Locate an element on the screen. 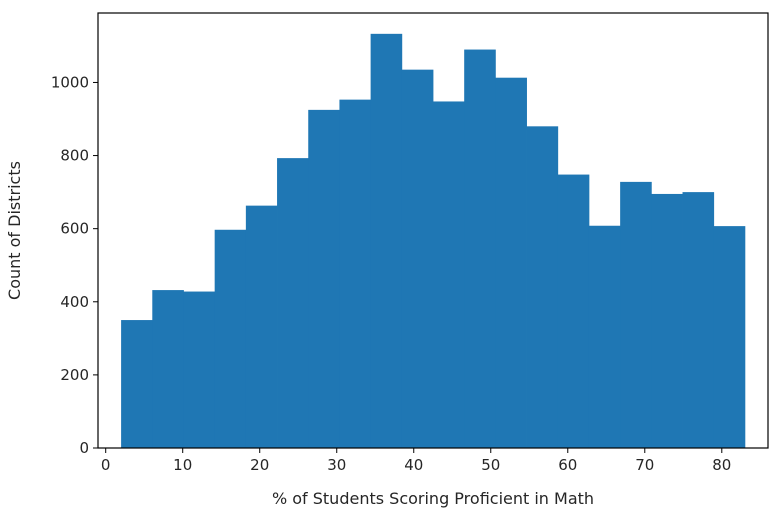  y-tick-label: 800 is located at coordinates (74, 156).